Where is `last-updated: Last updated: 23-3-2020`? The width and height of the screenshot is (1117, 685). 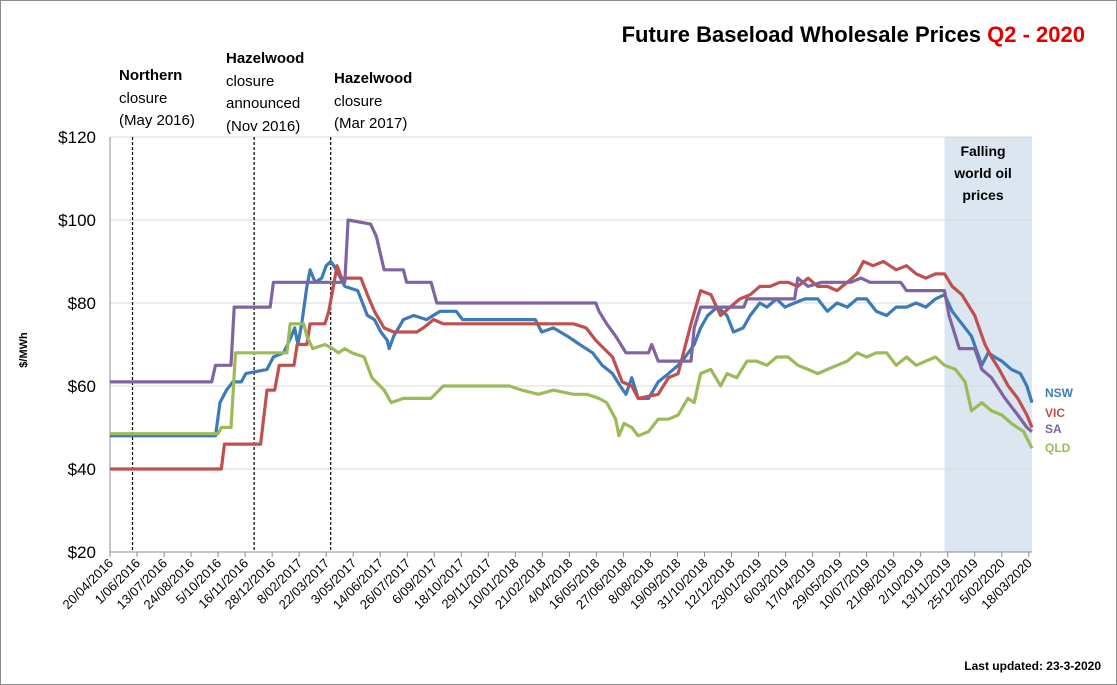
last-updated: Last updated: 23-3-2020 is located at coordinates (1032, 666).